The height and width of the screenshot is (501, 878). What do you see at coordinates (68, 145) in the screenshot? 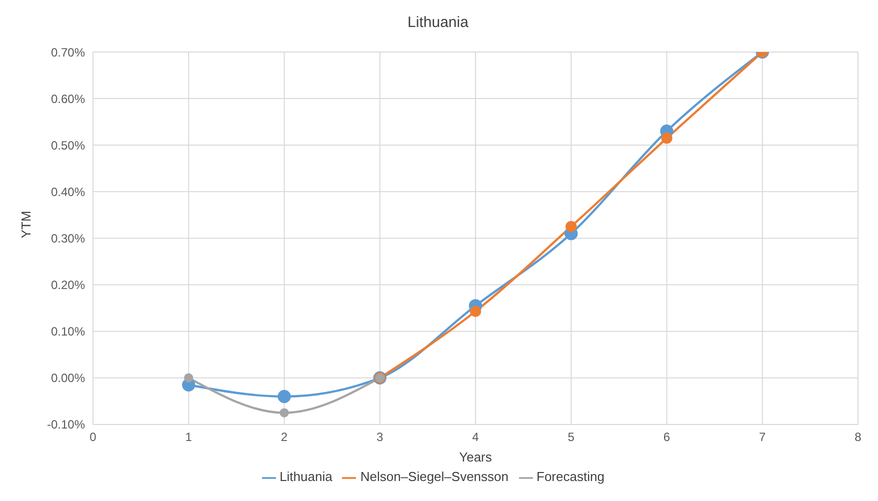
I see `y-tick-label: 0.50%` at bounding box center [68, 145].